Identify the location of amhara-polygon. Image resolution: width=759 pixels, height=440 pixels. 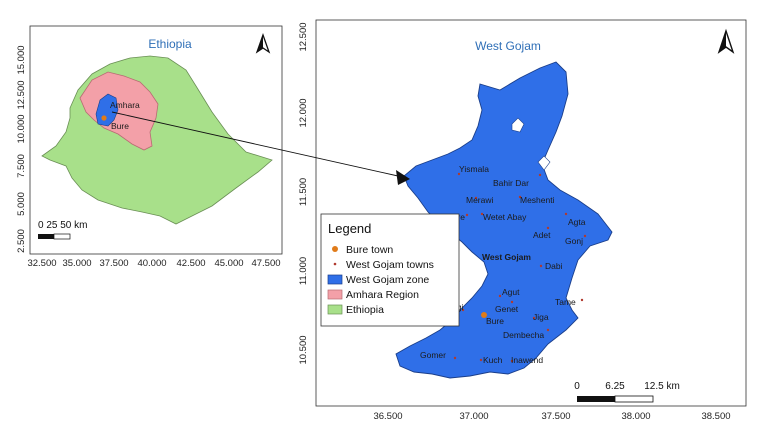
(119, 111).